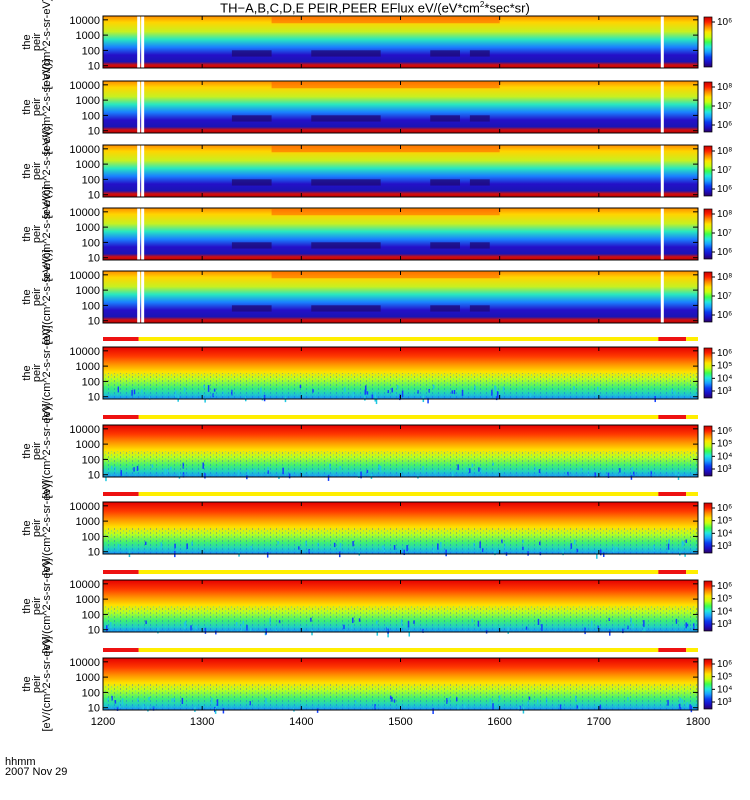 The width and height of the screenshot is (750, 800). Describe the element at coordinates (724, 233) in the screenshot. I see `colorbar-tick-label: 10⁷` at that location.